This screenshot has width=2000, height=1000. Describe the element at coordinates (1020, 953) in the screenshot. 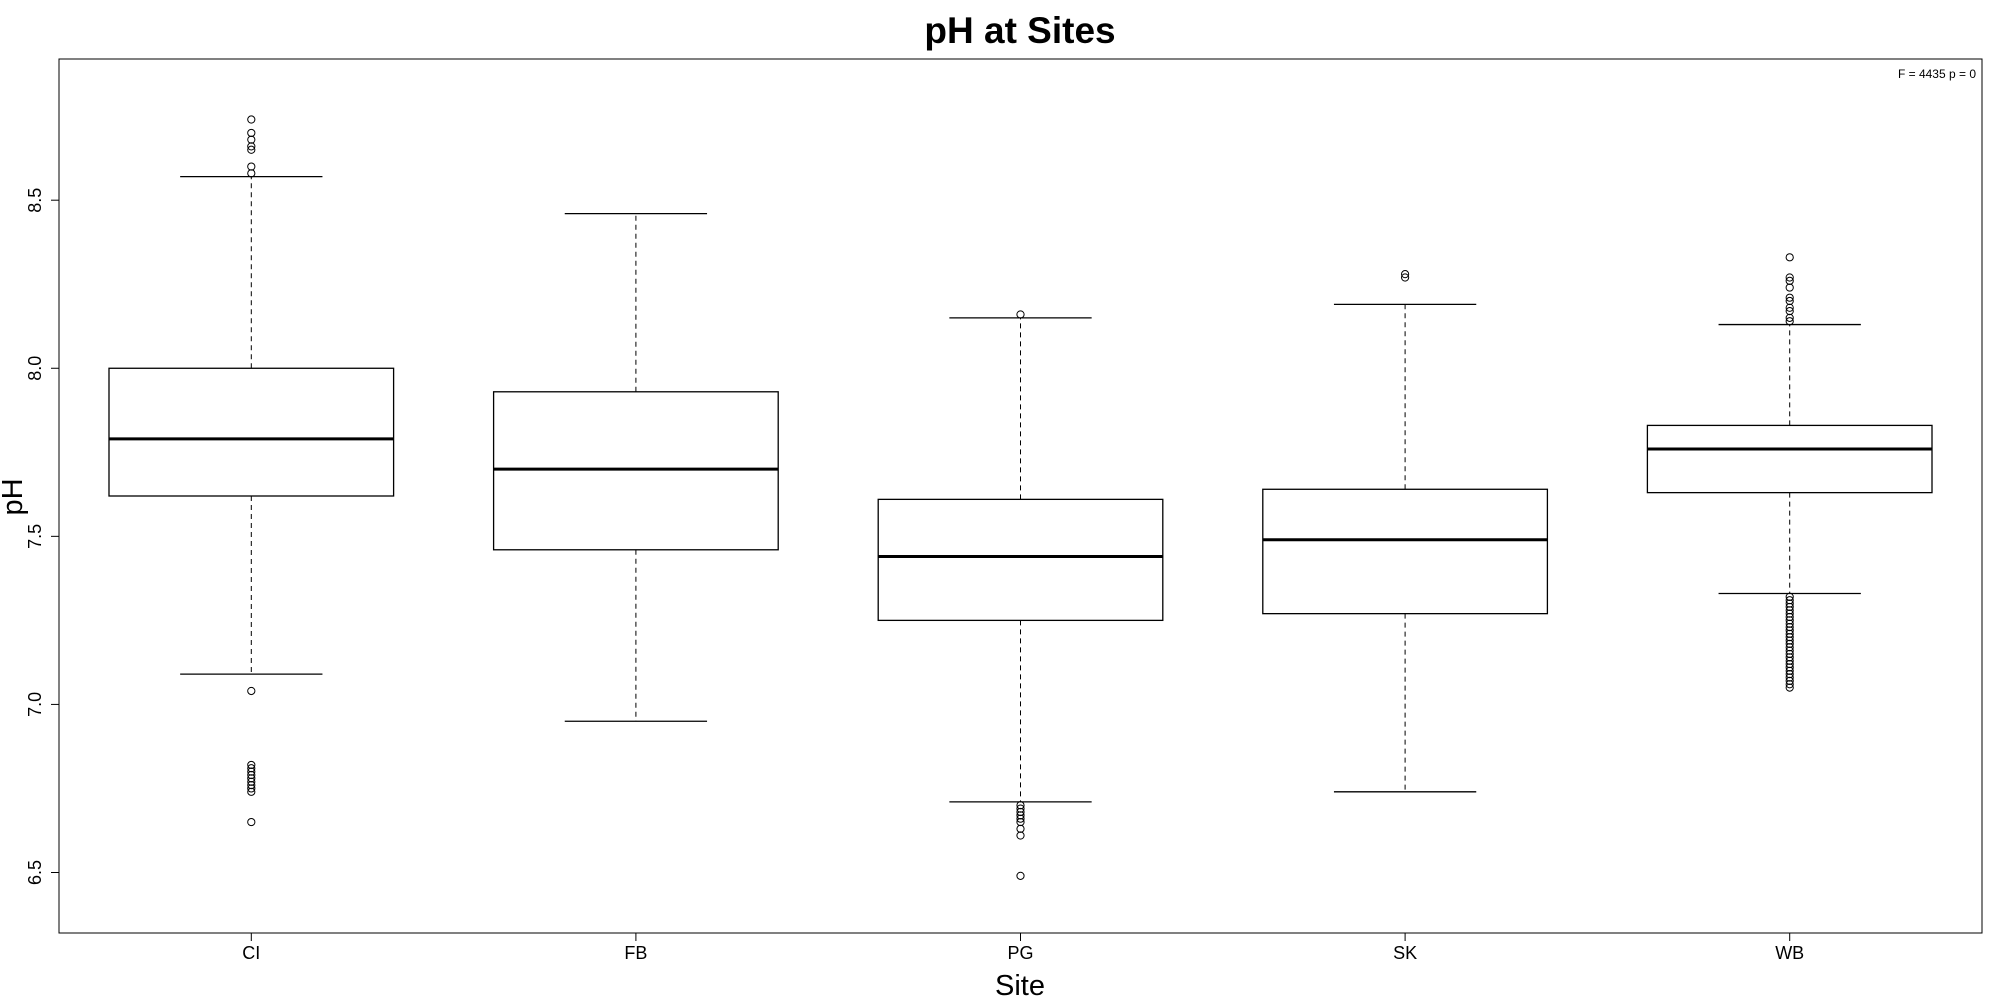

I see `x-tick-label: PG` at that location.